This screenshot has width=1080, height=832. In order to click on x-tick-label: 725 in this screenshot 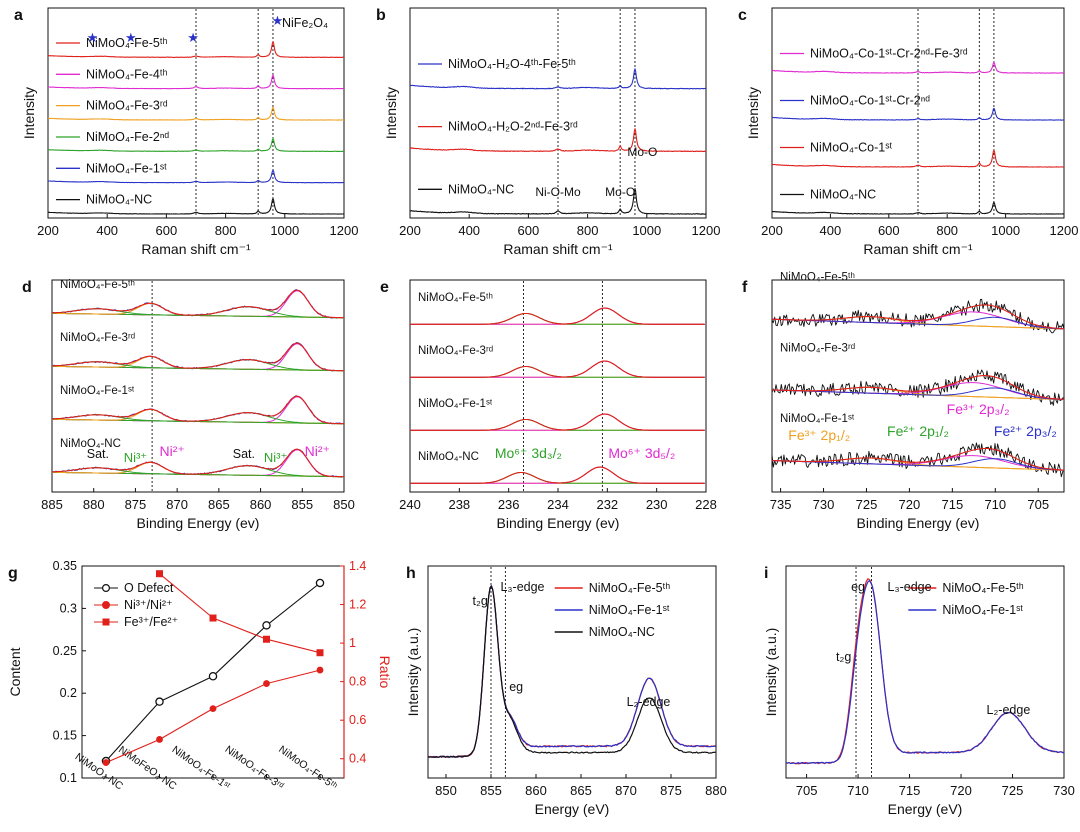, I will do `click(1013, 790)`.